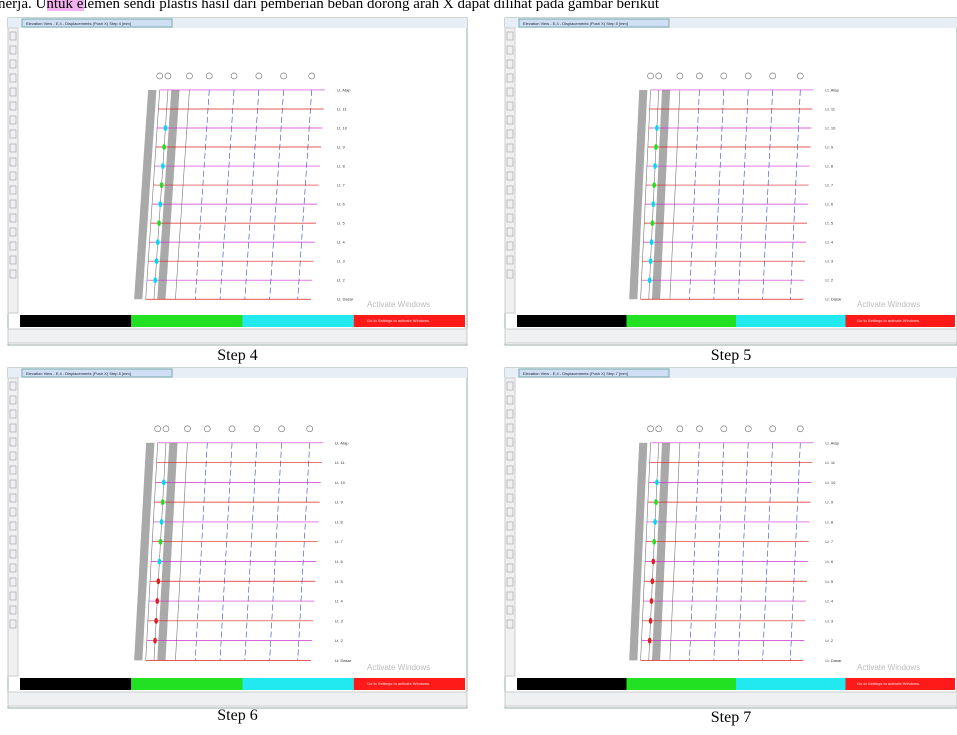  What do you see at coordinates (829, 242) in the screenshot?
I see `story-label: Lt. 4` at bounding box center [829, 242].